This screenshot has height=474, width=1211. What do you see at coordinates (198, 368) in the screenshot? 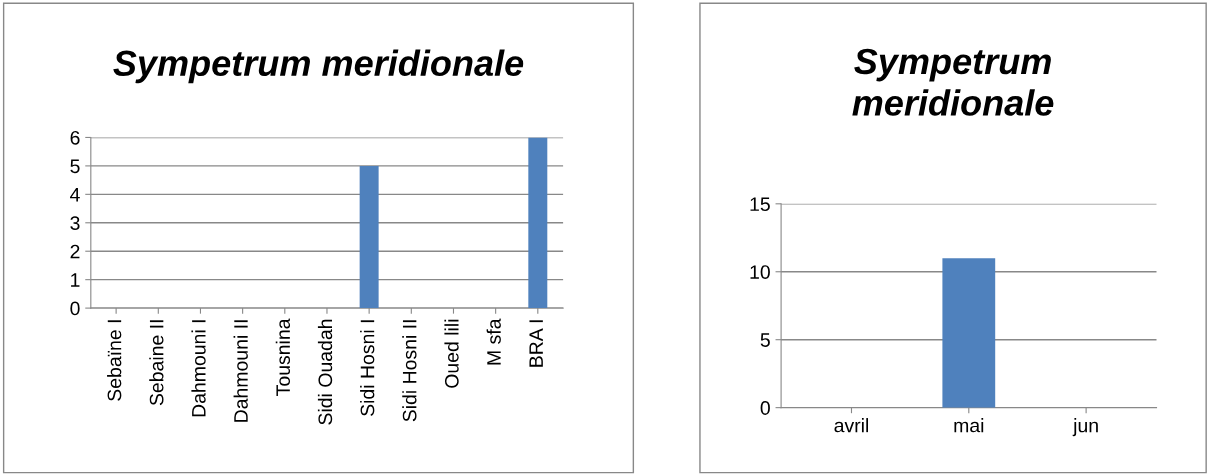
I see `x-tick-label: Dahmouni I` at bounding box center [198, 368].